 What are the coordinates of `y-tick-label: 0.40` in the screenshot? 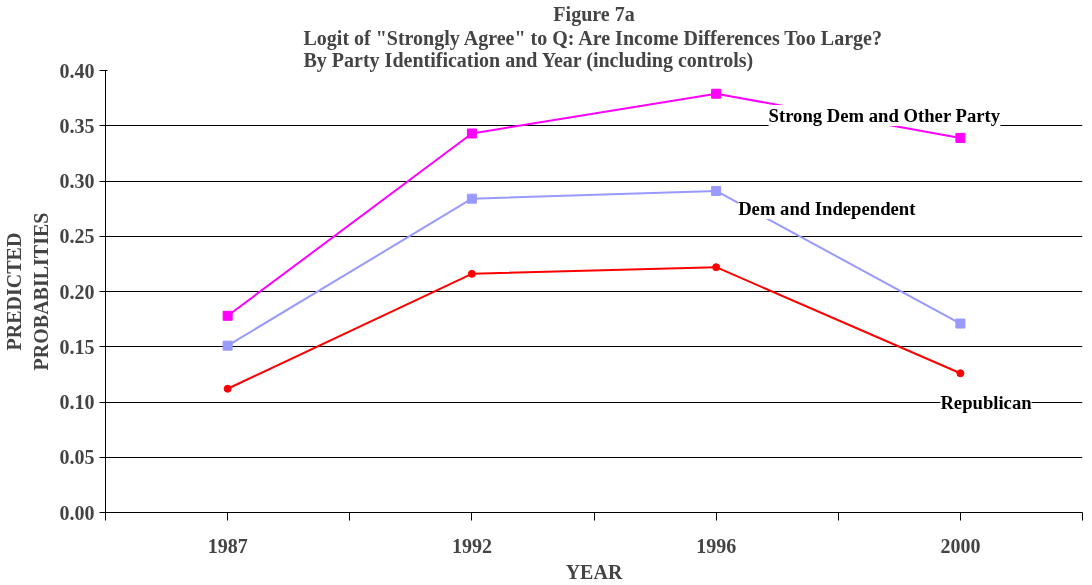 It's located at (77, 70).